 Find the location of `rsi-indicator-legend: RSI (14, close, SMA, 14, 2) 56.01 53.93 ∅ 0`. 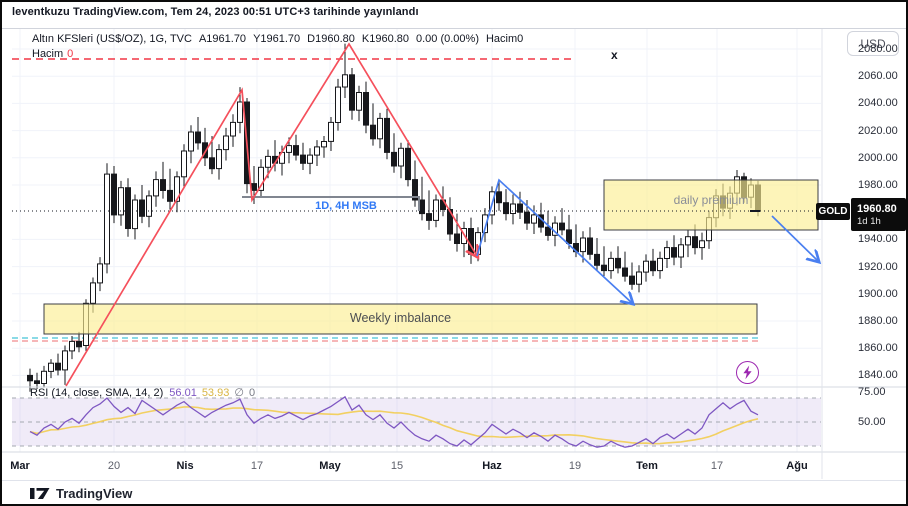

rsi-indicator-legend: RSI (14, close, SMA, 14, 2) 56.01 53.93 ∅ 0 is located at coordinates (142, 392).